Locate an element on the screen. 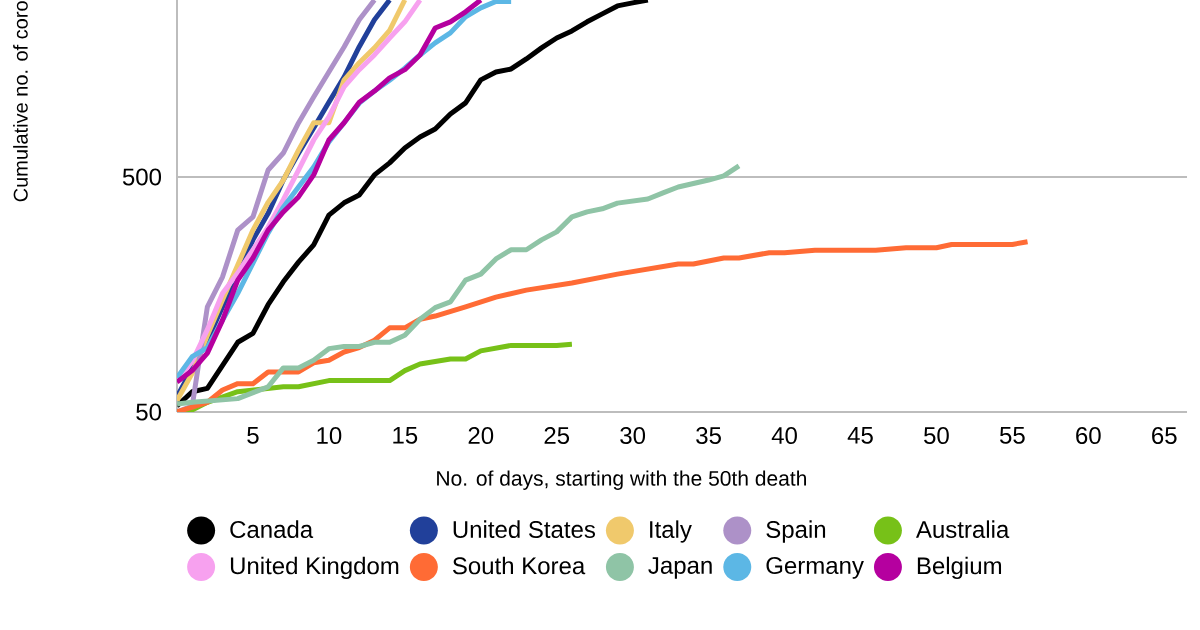  x-tick-label: 45 is located at coordinates (860, 435).